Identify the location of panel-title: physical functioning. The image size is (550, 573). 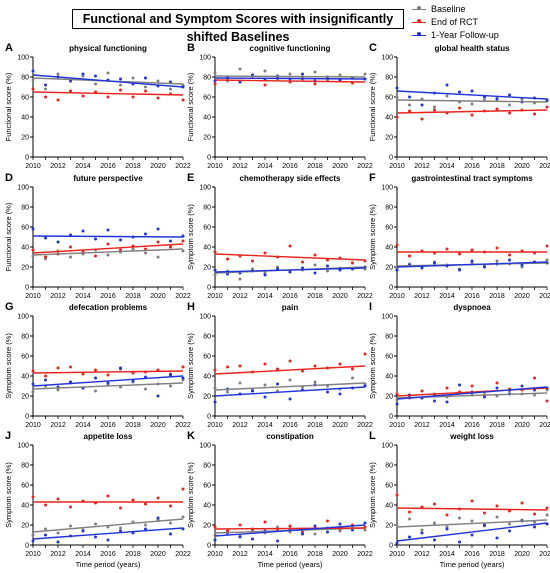
(108, 48).